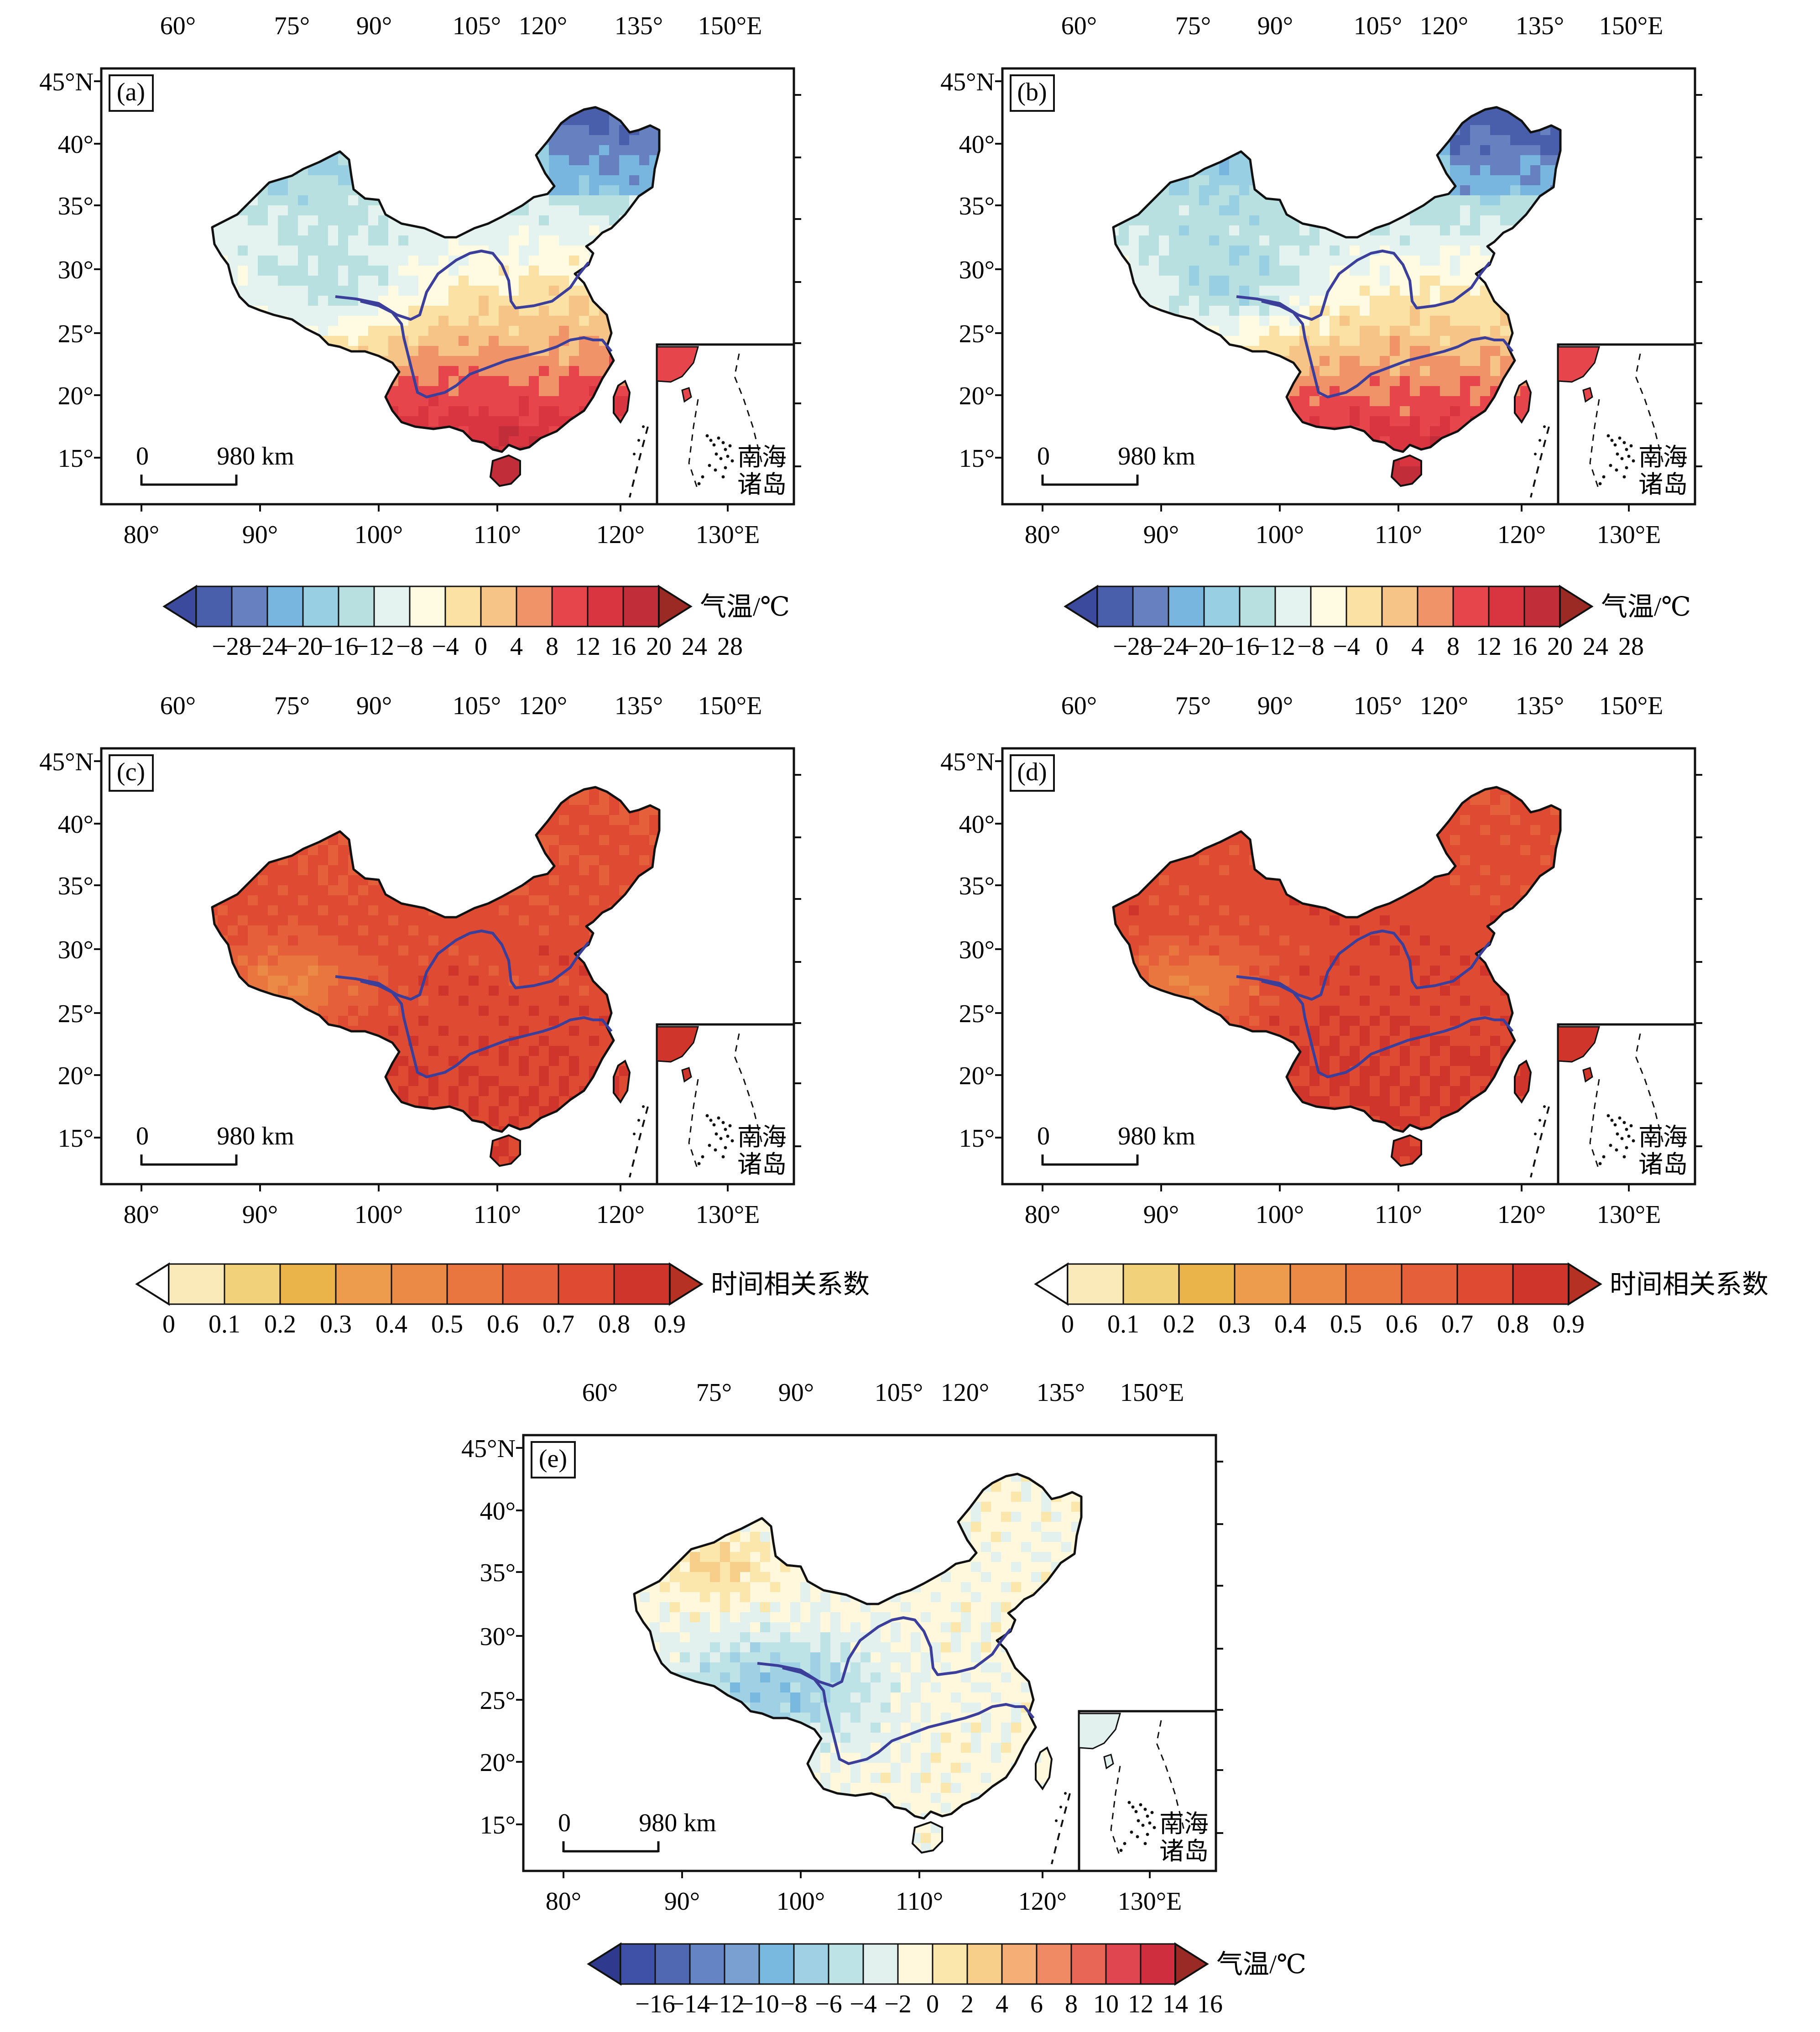  I want to click on bottom-lon-label: 90°, so click(1161, 1215).